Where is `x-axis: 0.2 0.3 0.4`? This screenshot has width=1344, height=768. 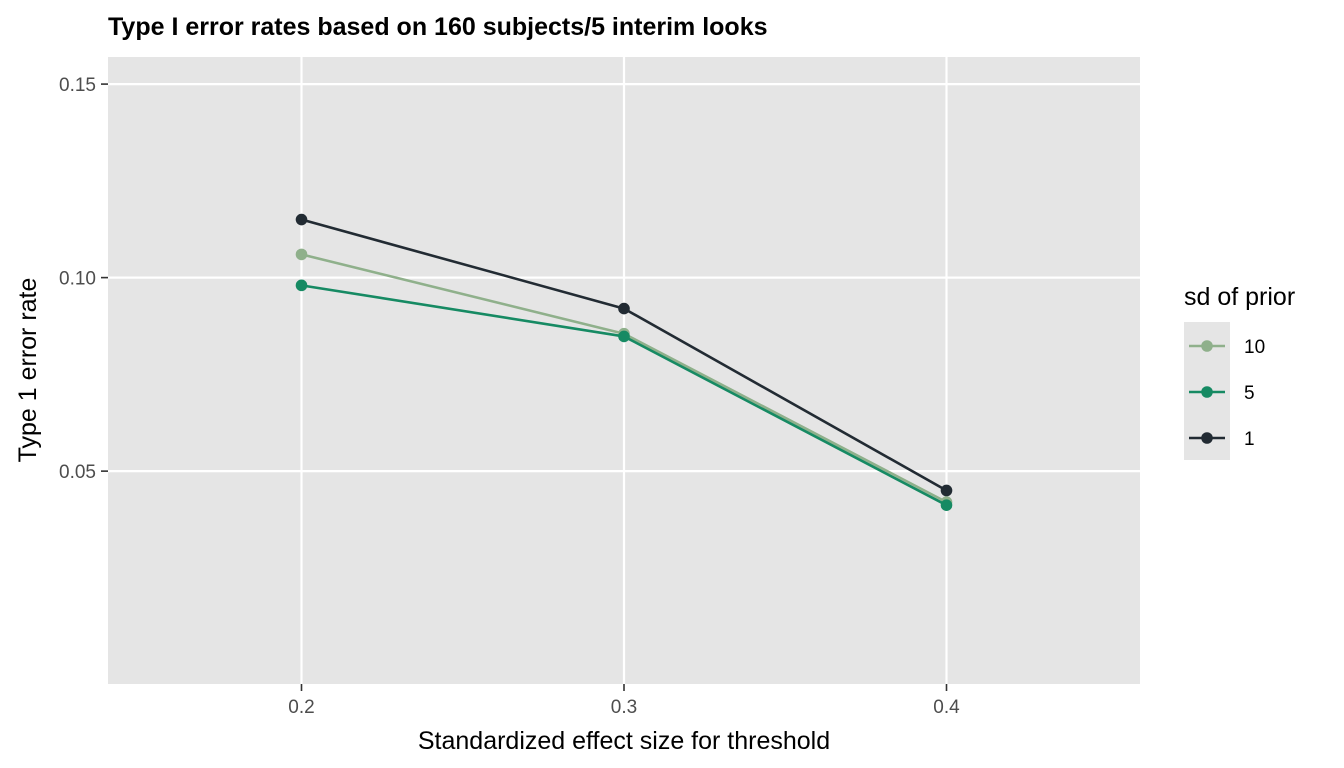
x-axis: 0.2 0.3 0.4 is located at coordinates (624, 701).